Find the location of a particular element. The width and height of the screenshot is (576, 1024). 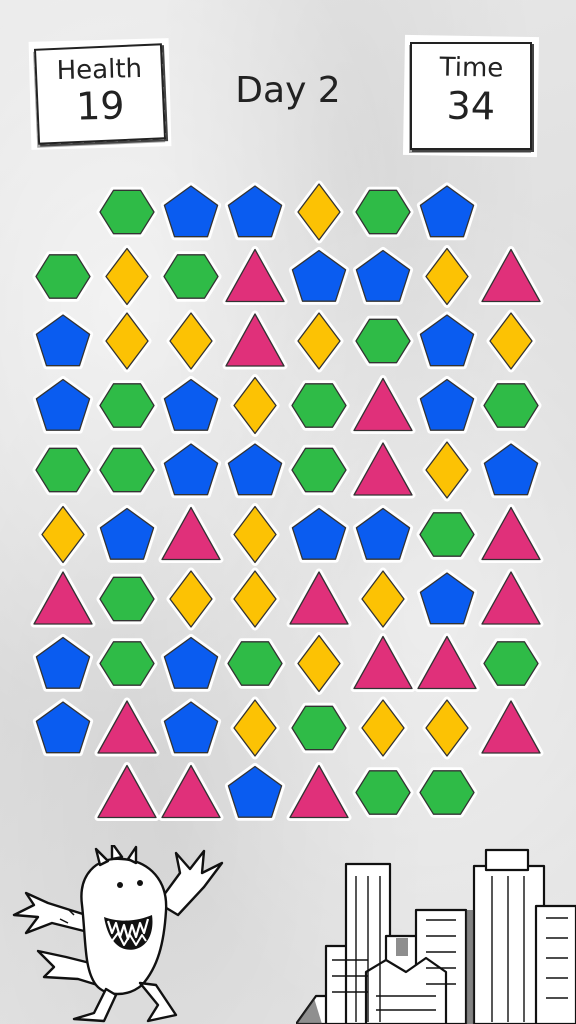

gem-triangle-r7-c8 is located at coordinates (511, 598).